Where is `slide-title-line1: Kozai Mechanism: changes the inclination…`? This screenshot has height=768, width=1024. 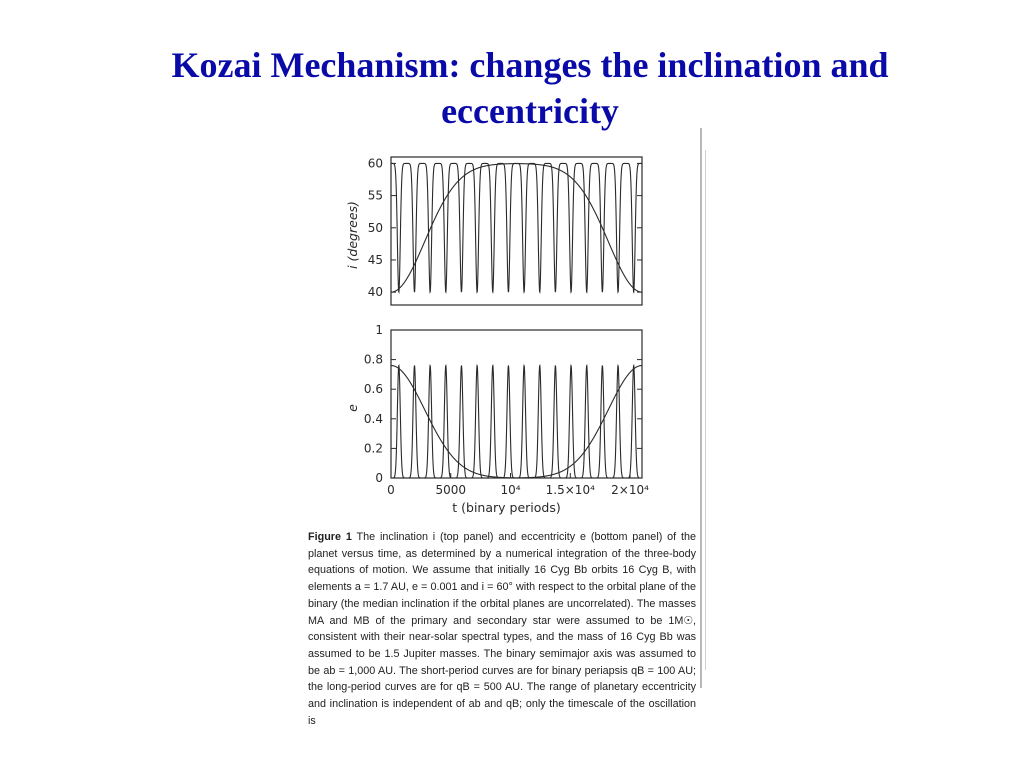
slide-title-line1: Kozai Mechanism: changes the inclination… is located at coordinates (530, 65).